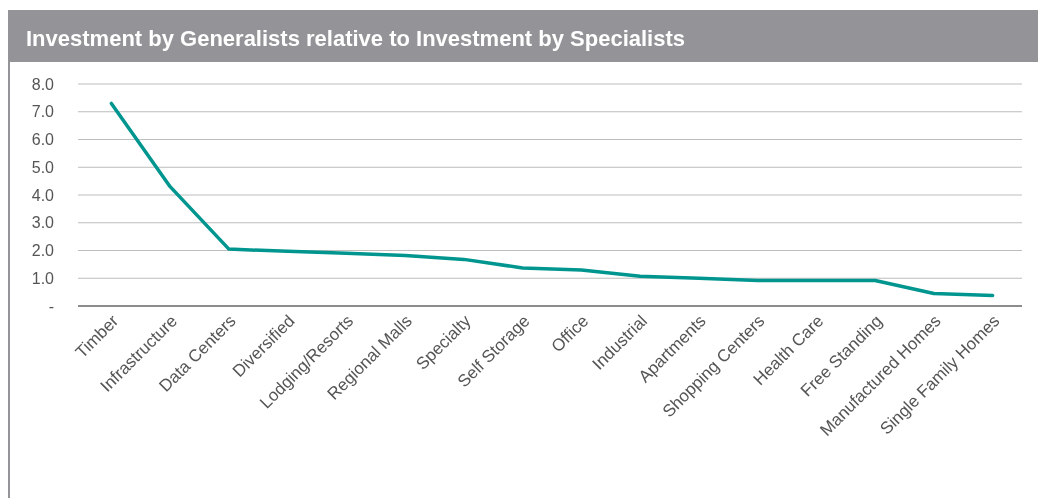 The width and height of the screenshot is (1041, 498). I want to click on y-tick-label: 8.0, so click(43, 84).